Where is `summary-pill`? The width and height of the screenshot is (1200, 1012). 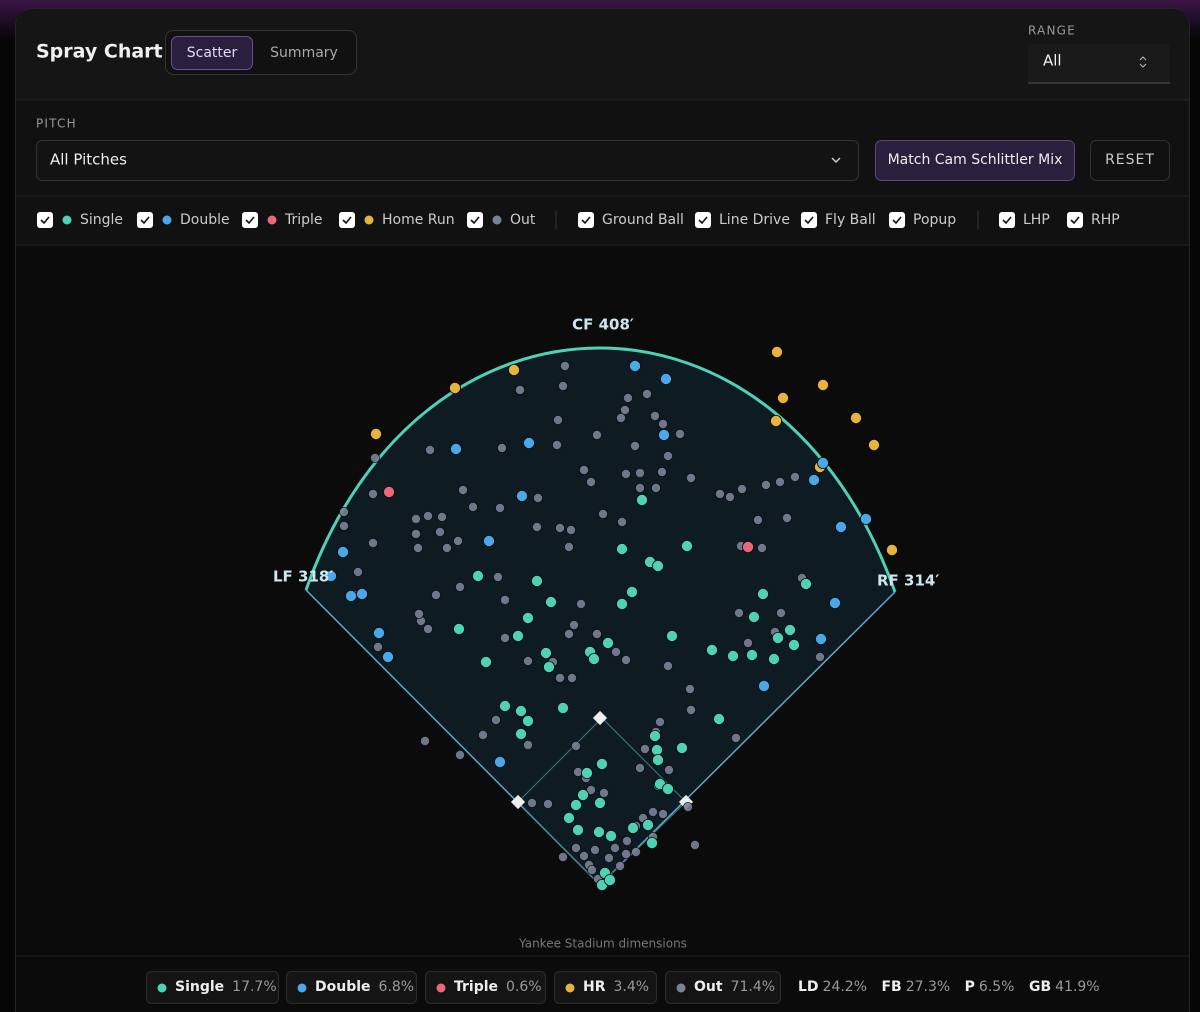
summary-pill is located at coordinates (485, 987).